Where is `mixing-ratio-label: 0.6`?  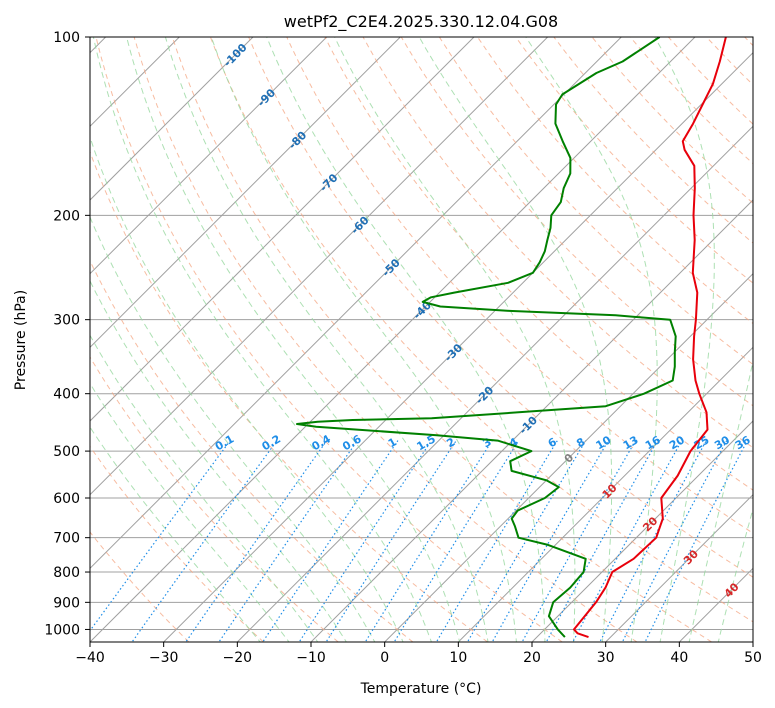 mixing-ratio-label: 0.6 is located at coordinates (352, 442).